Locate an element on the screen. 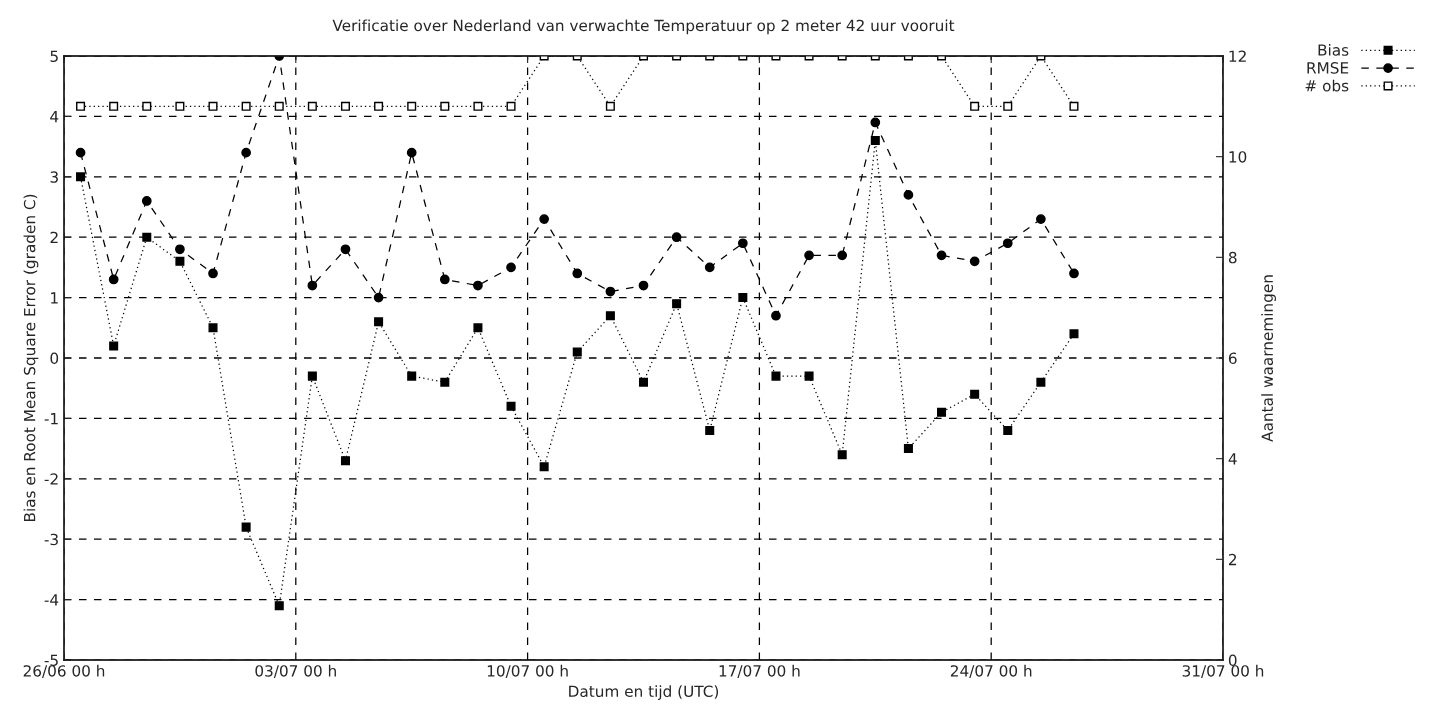 Image resolution: width=1440 pixels, height=720 pixels. y-tick-label: -5 is located at coordinates (51, 660).